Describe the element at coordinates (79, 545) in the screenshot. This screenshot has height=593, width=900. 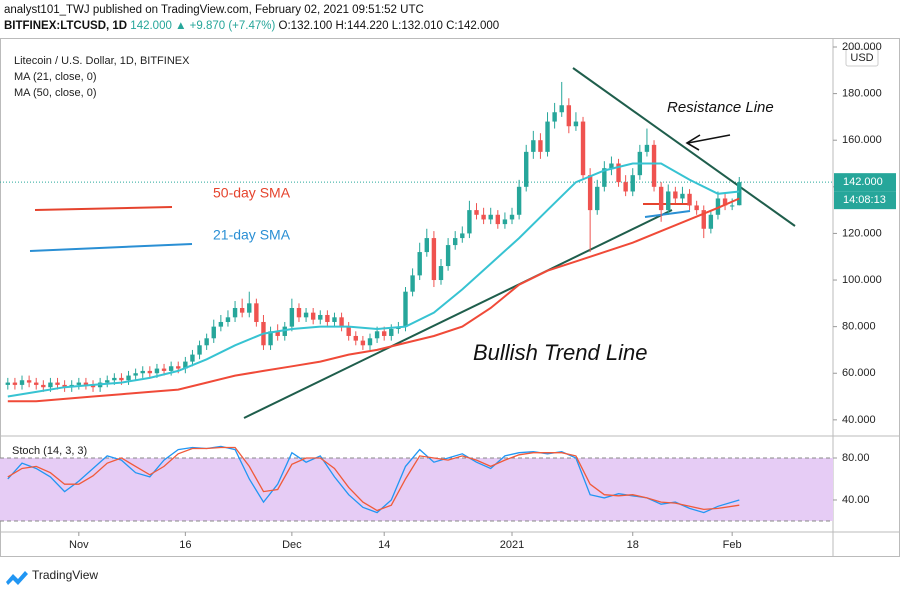
I see `x-tick-label: Nov` at that location.